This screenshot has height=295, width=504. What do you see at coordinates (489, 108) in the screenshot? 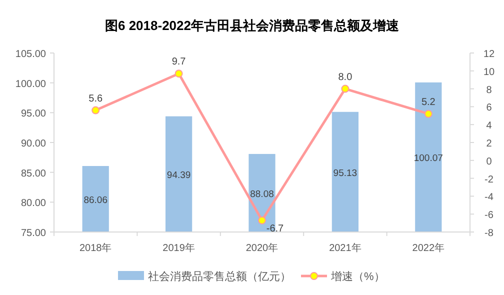
I see `y2-tick-label: 6` at bounding box center [489, 108].